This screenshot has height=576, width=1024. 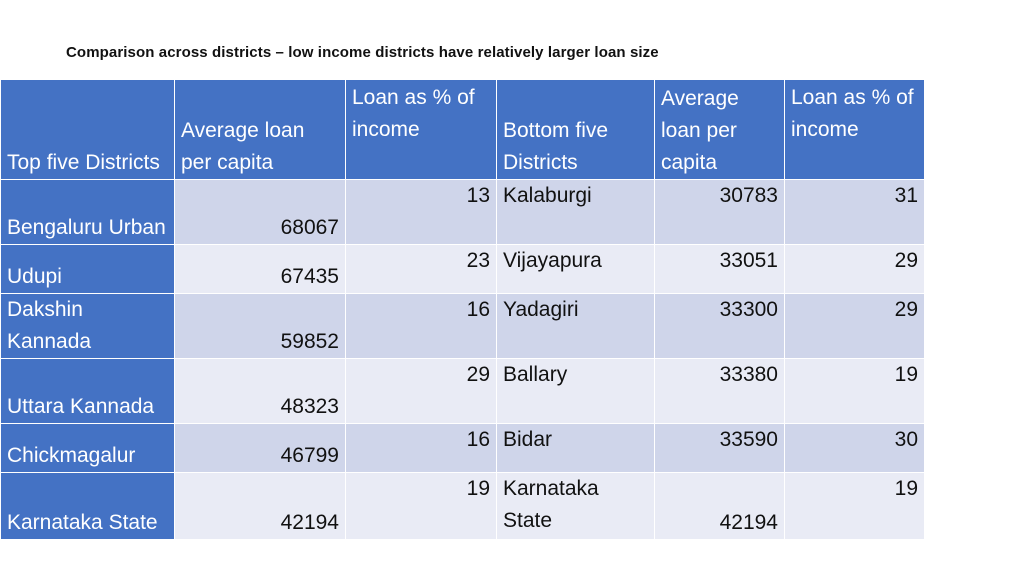 What do you see at coordinates (87, 269) in the screenshot?
I see `top-district-name: Udupi` at bounding box center [87, 269].